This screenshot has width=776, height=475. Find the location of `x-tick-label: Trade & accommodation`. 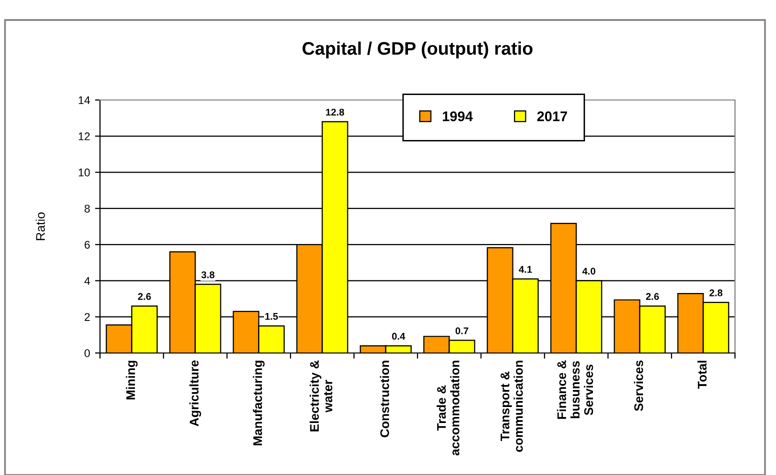

x-tick-label: Trade & accommodation is located at coordinates (448, 408).